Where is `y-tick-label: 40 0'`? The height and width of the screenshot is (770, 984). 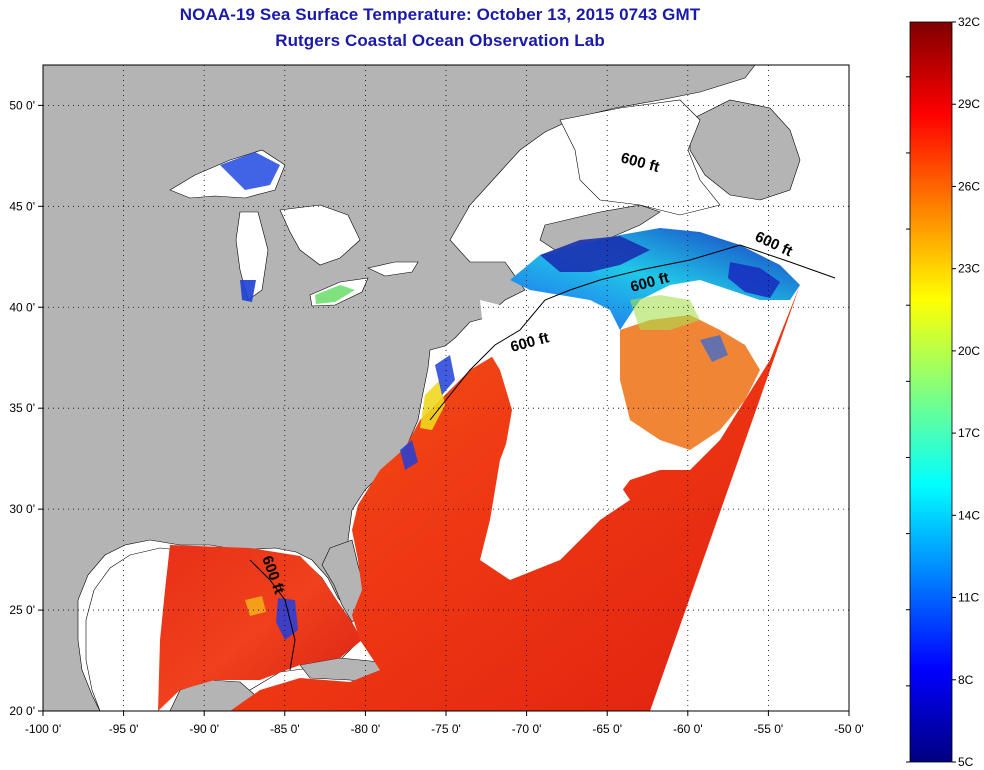 y-tick-label: 40 0' is located at coordinates (22, 307).